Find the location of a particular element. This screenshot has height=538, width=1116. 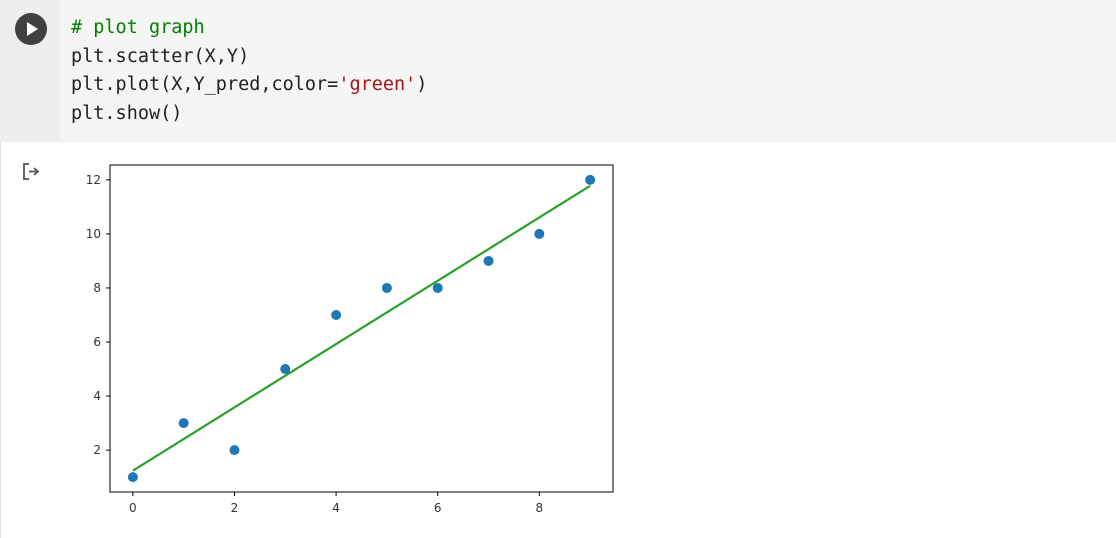

code-line: plt.scatter(X,Y) is located at coordinates (249, 57).